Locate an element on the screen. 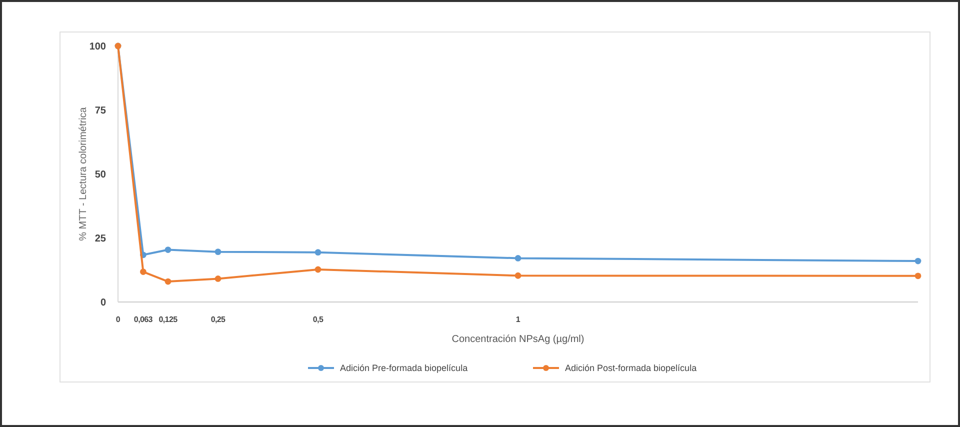 This screenshot has height=427, width=960. x-tick-label: 0,5 is located at coordinates (318, 319).